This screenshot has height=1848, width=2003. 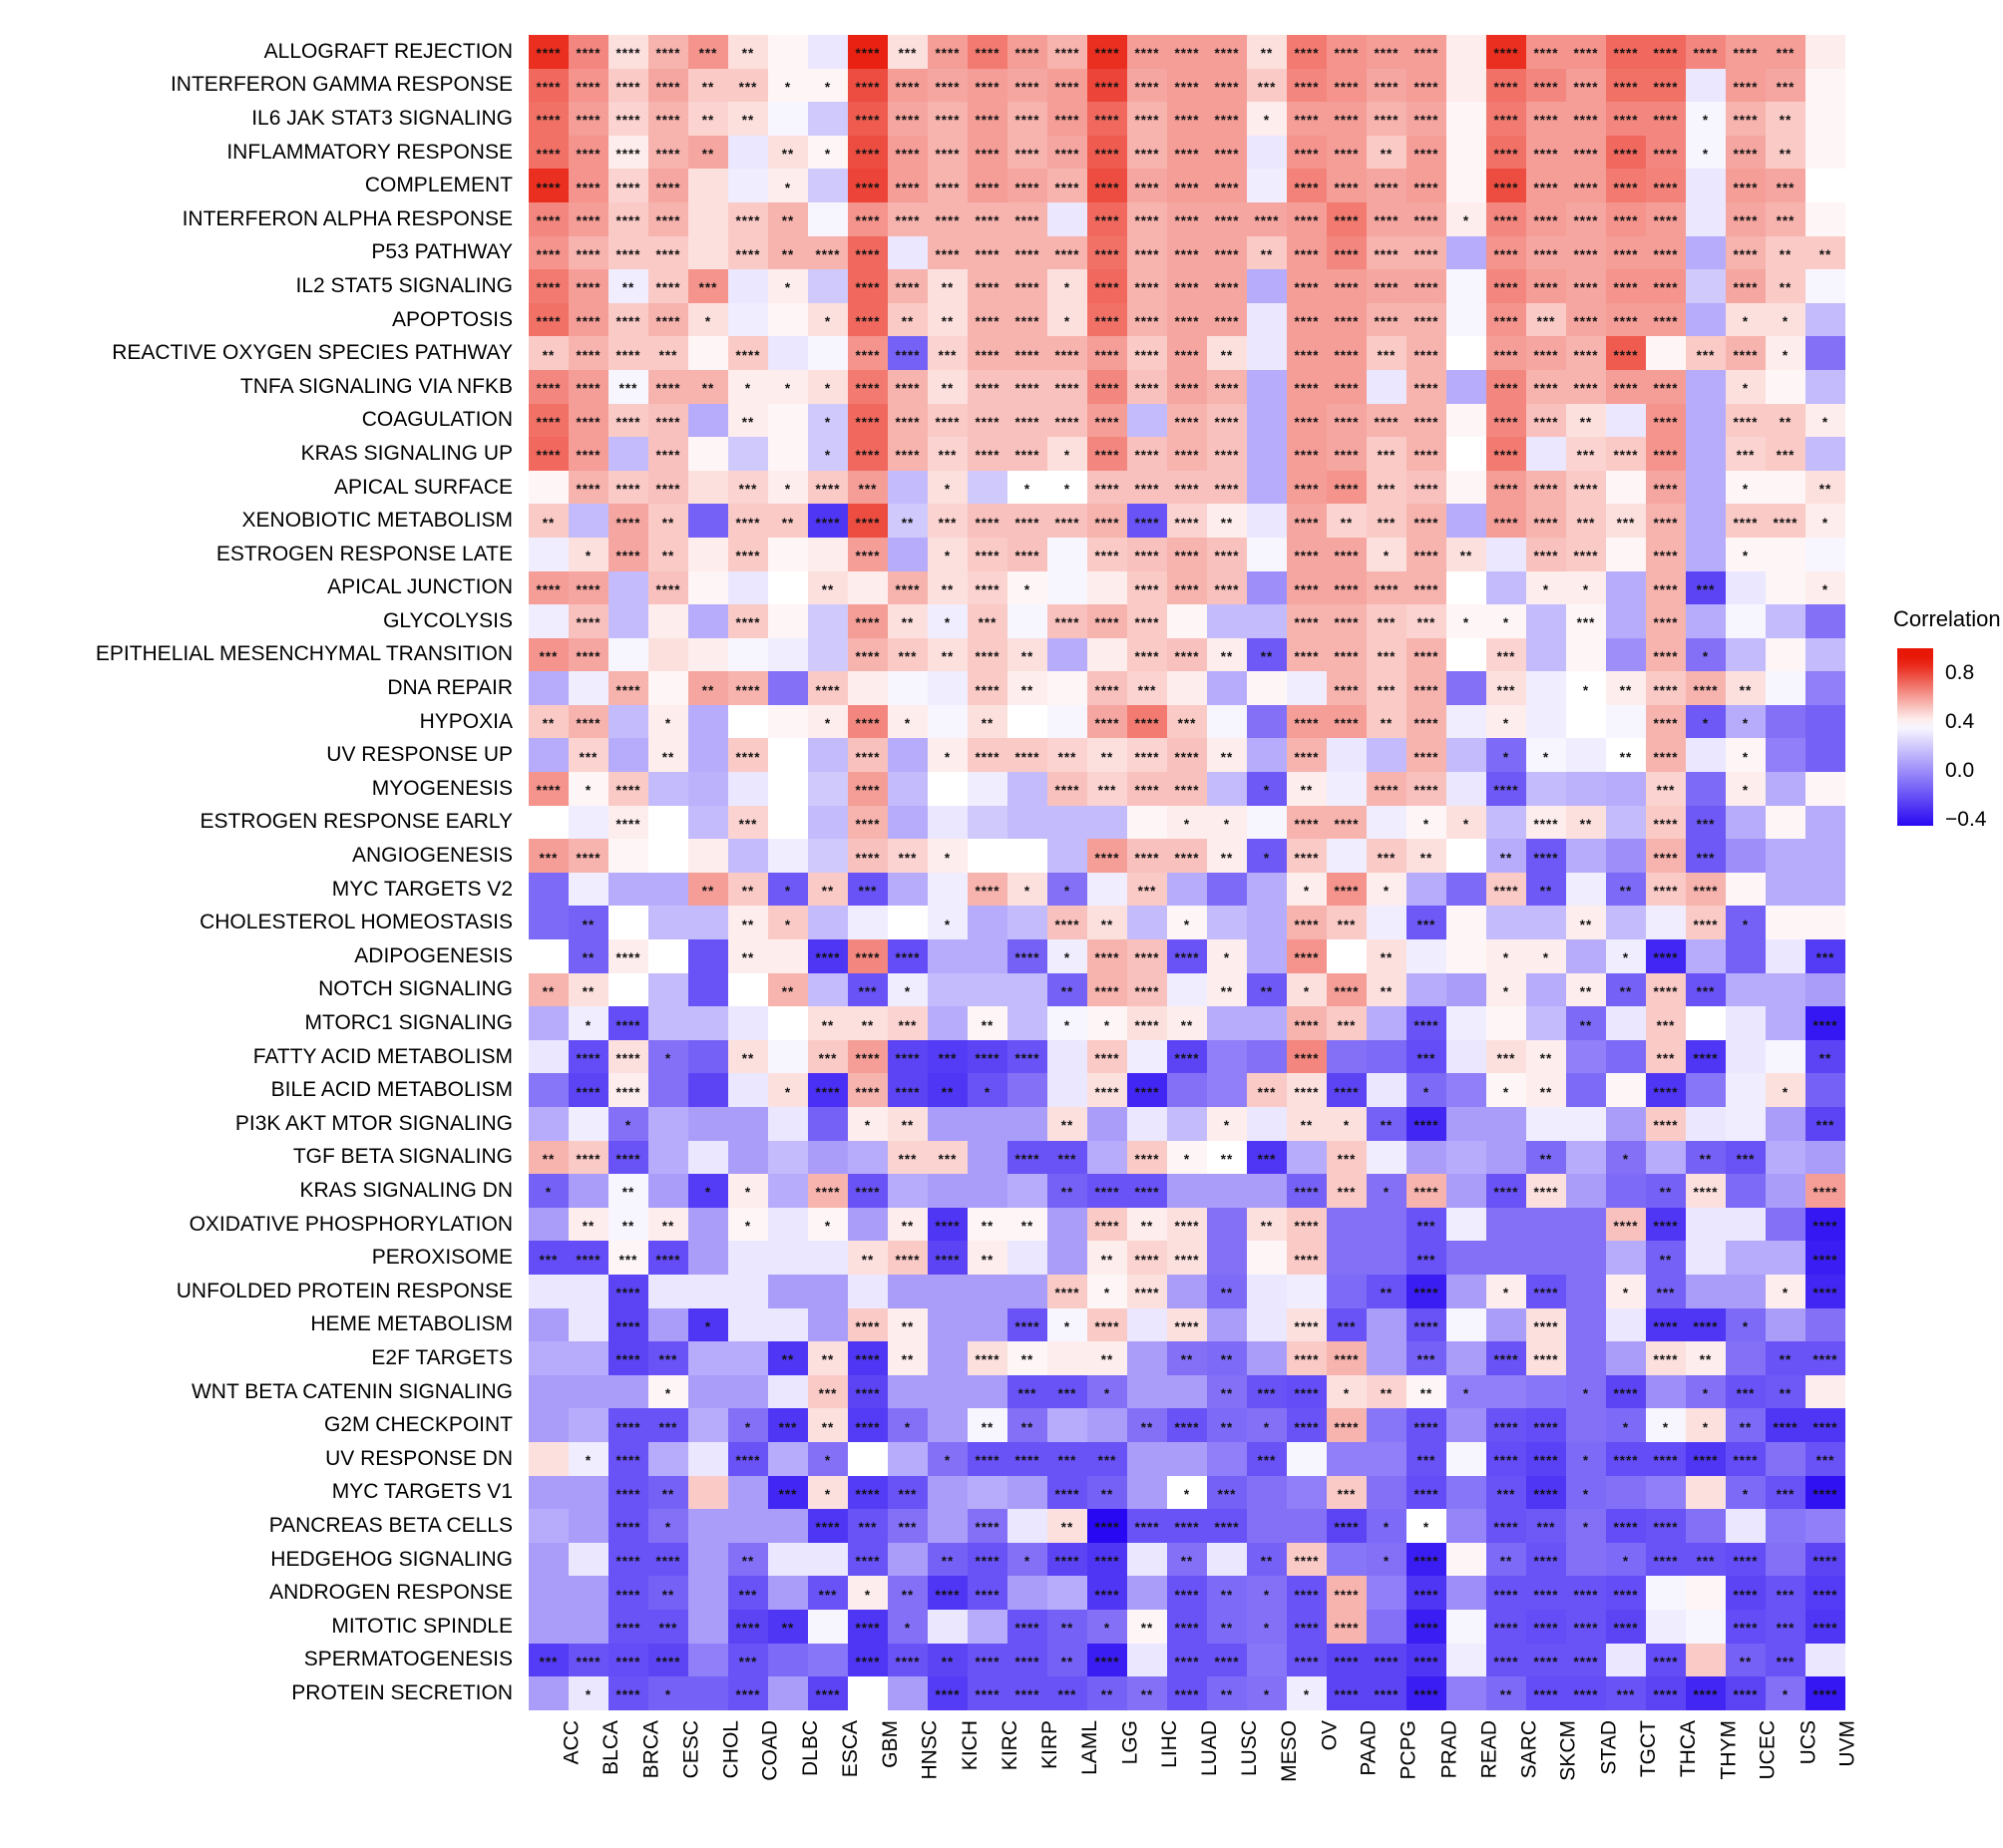 What do you see at coordinates (1847, 1743) in the screenshot?
I see `column-label-text: UVM` at bounding box center [1847, 1743].